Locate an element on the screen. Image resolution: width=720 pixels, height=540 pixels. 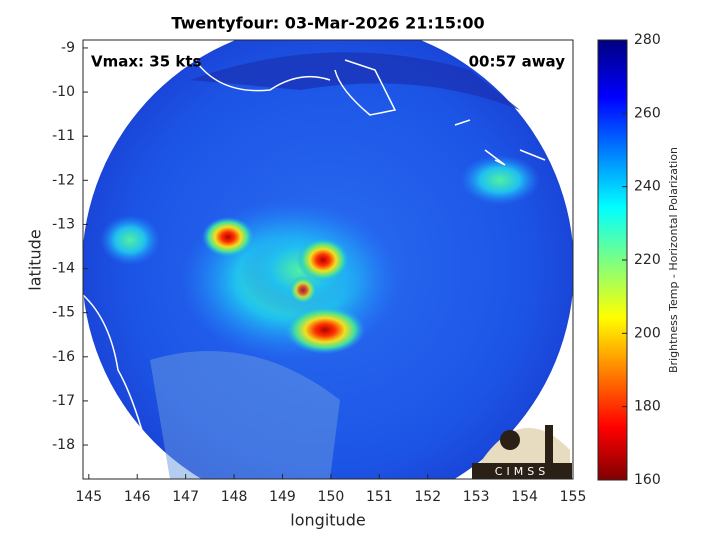
x-tick-label: 151 is located at coordinates (379, 497).